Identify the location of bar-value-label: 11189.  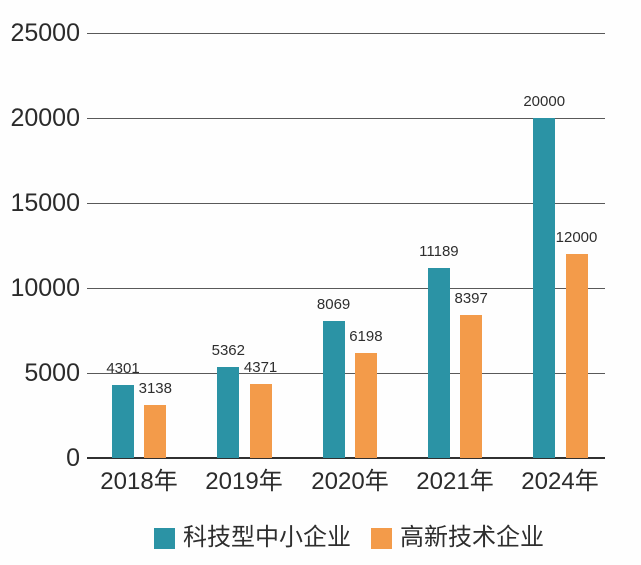
(439, 251).